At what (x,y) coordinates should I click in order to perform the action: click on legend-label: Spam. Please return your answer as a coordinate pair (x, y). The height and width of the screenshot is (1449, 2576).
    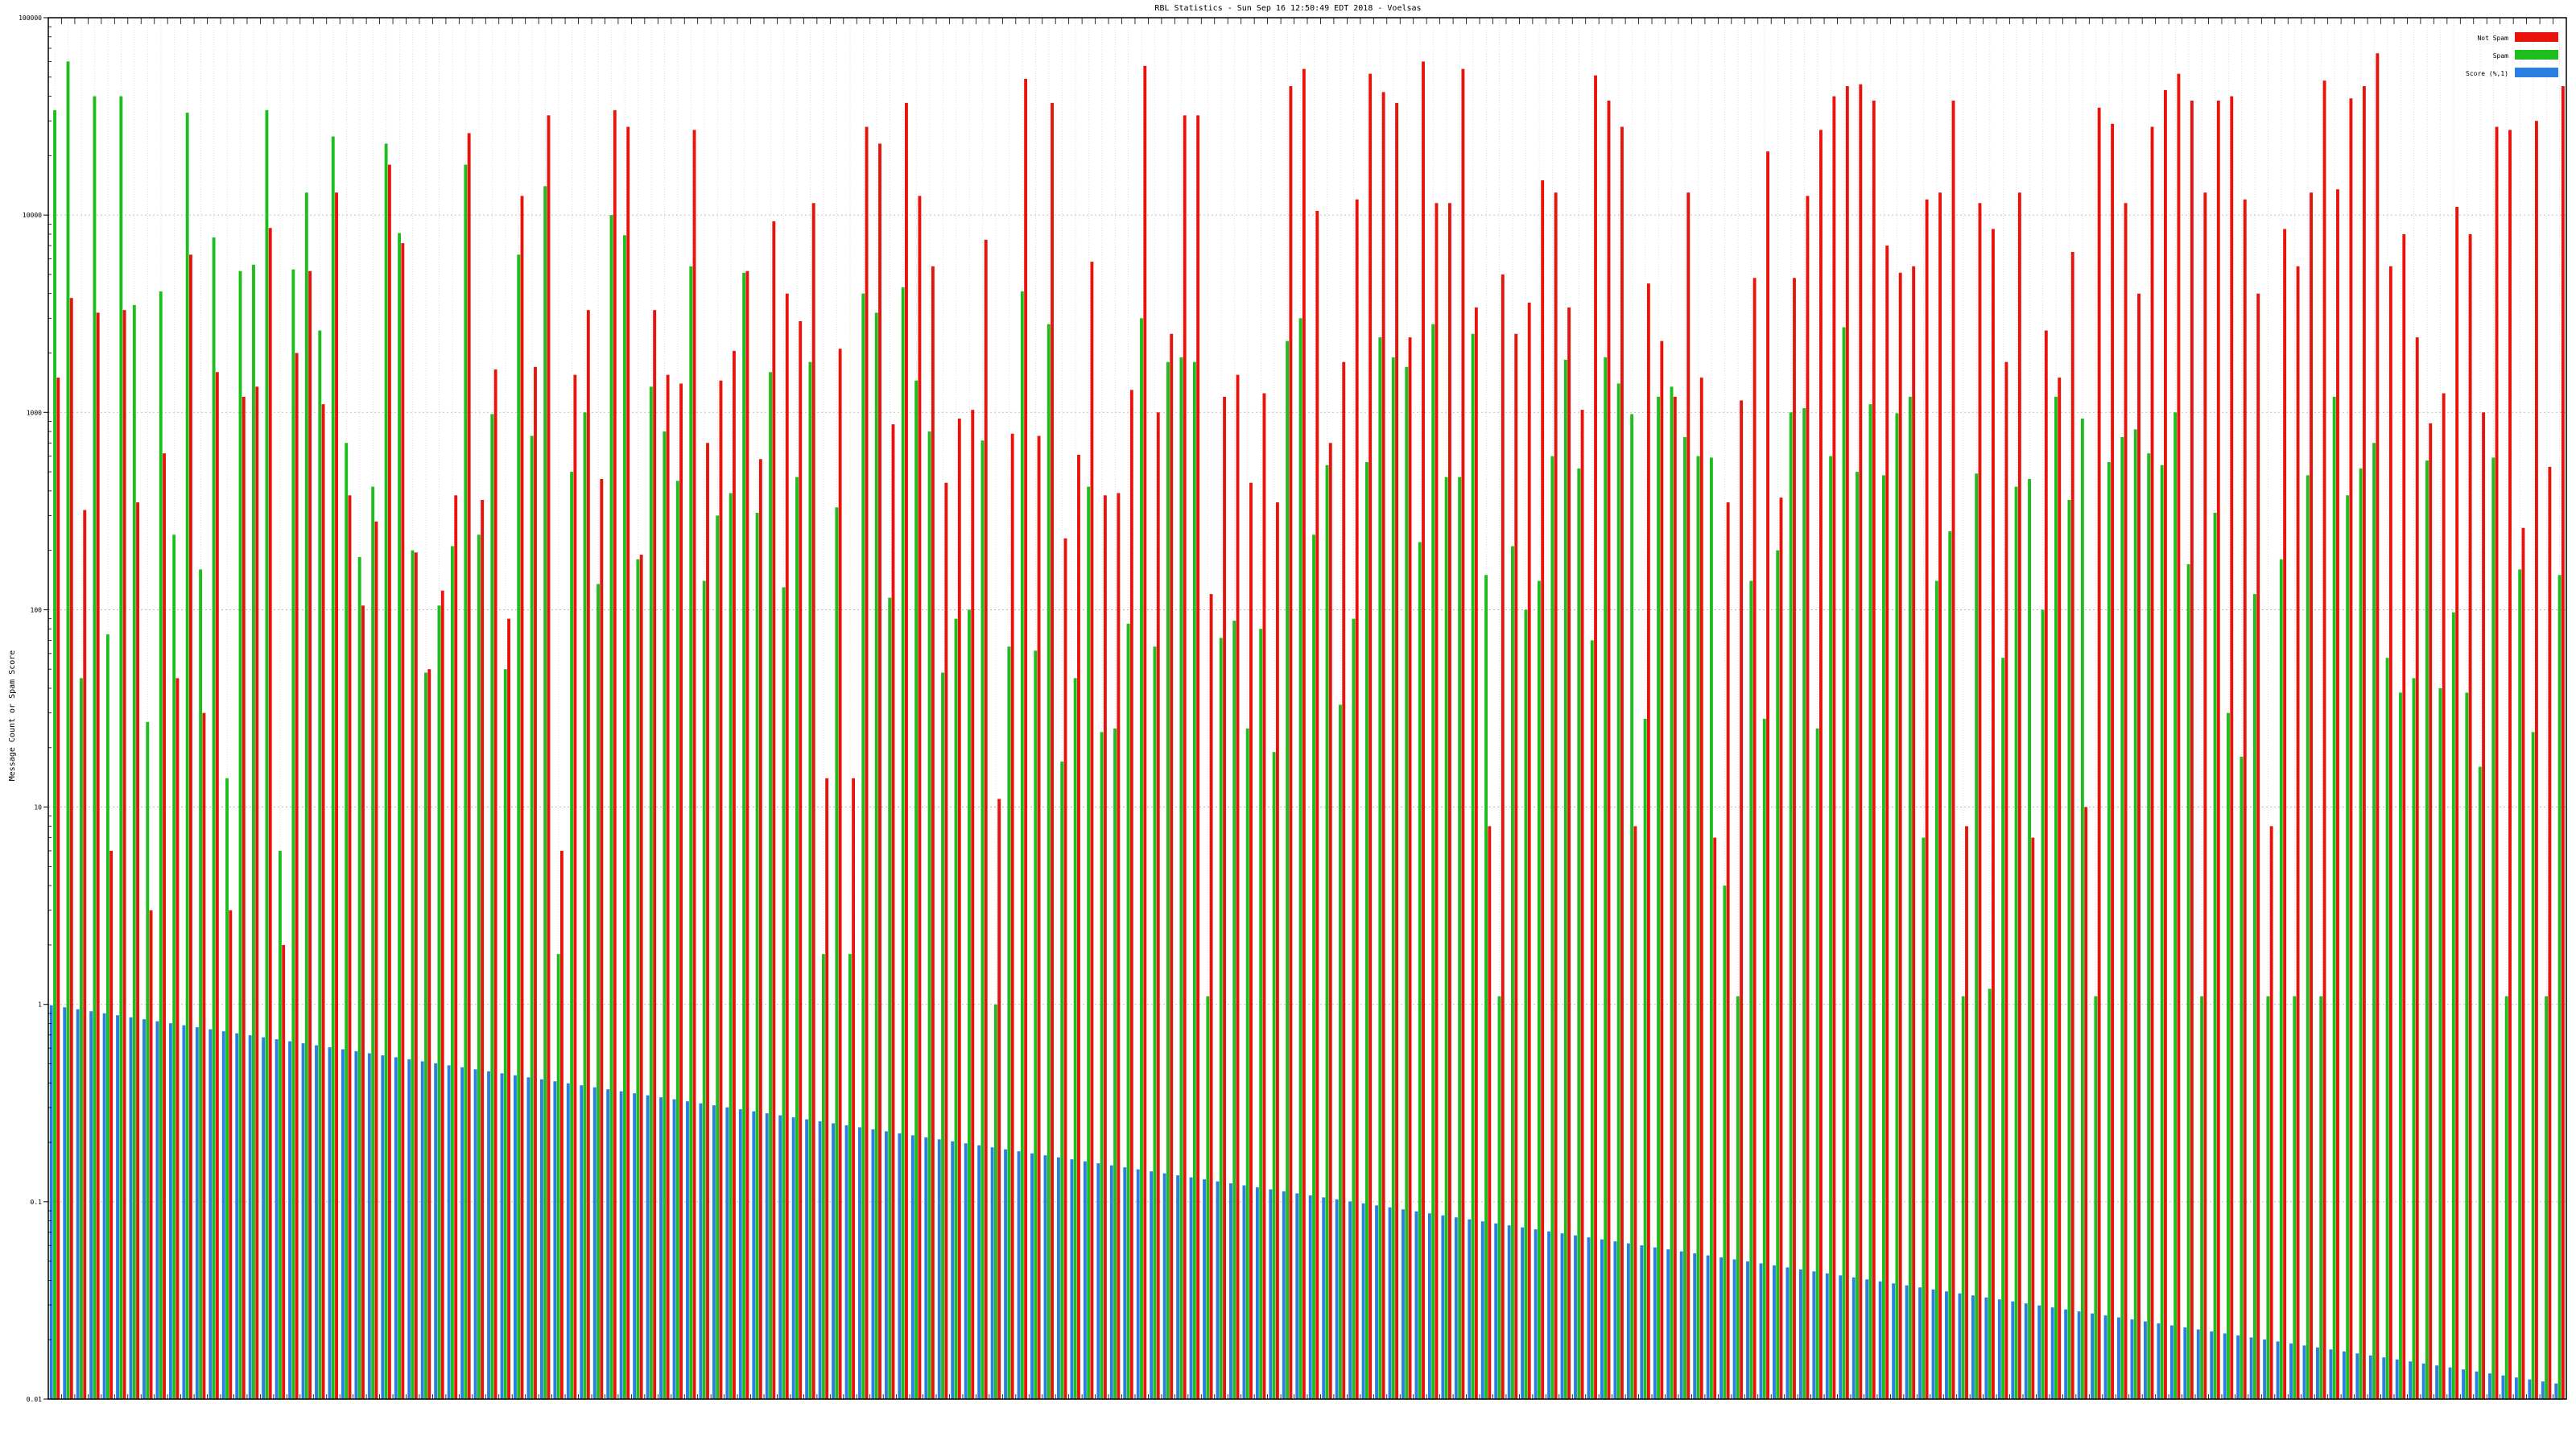
    Looking at the image, I should click on (2500, 56).